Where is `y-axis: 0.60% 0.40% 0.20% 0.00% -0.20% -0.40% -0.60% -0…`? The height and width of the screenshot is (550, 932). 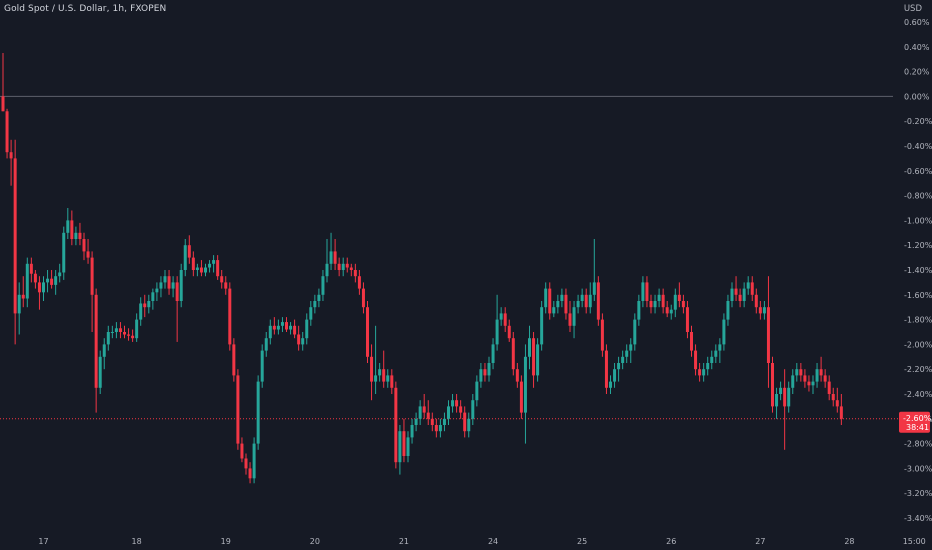
y-axis: 0.60% 0.40% 0.20% 0.00% -0.20% -0.40% -0.60% -0… is located at coordinates (918, 270).